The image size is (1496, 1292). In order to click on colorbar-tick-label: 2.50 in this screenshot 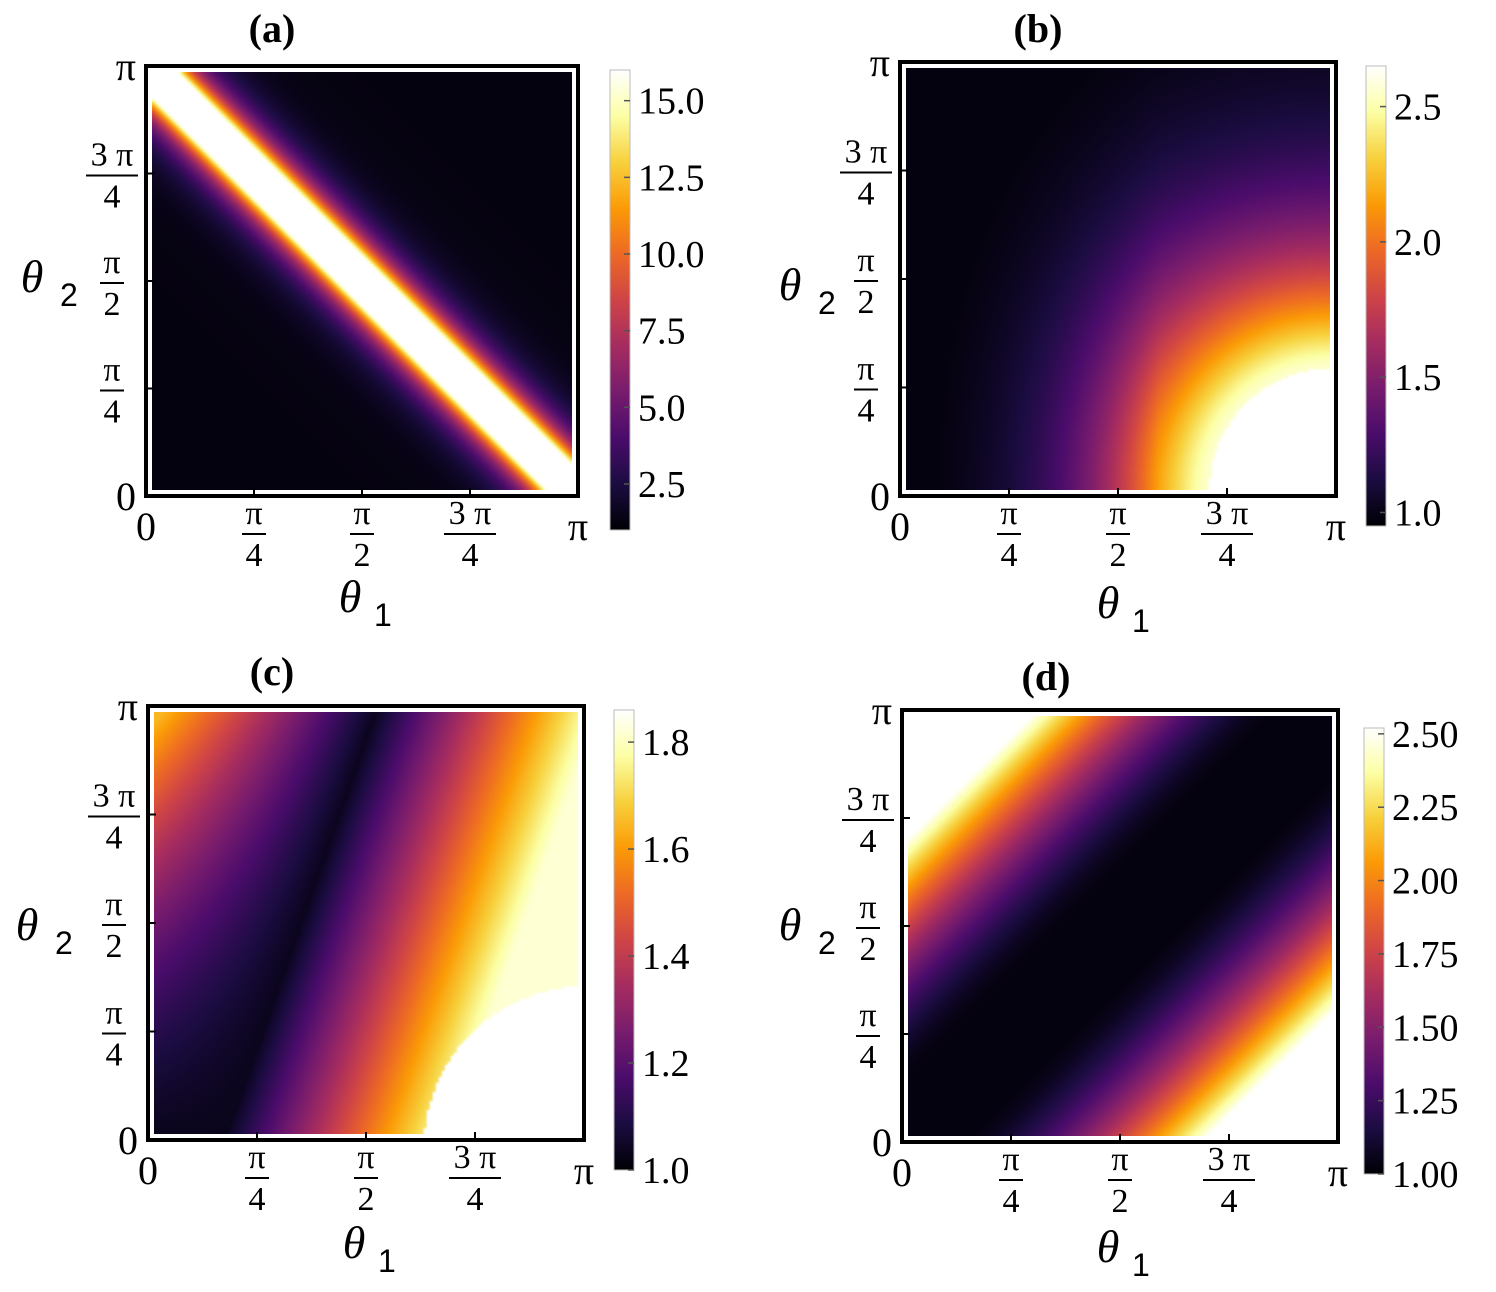, I will do `click(1425, 735)`.